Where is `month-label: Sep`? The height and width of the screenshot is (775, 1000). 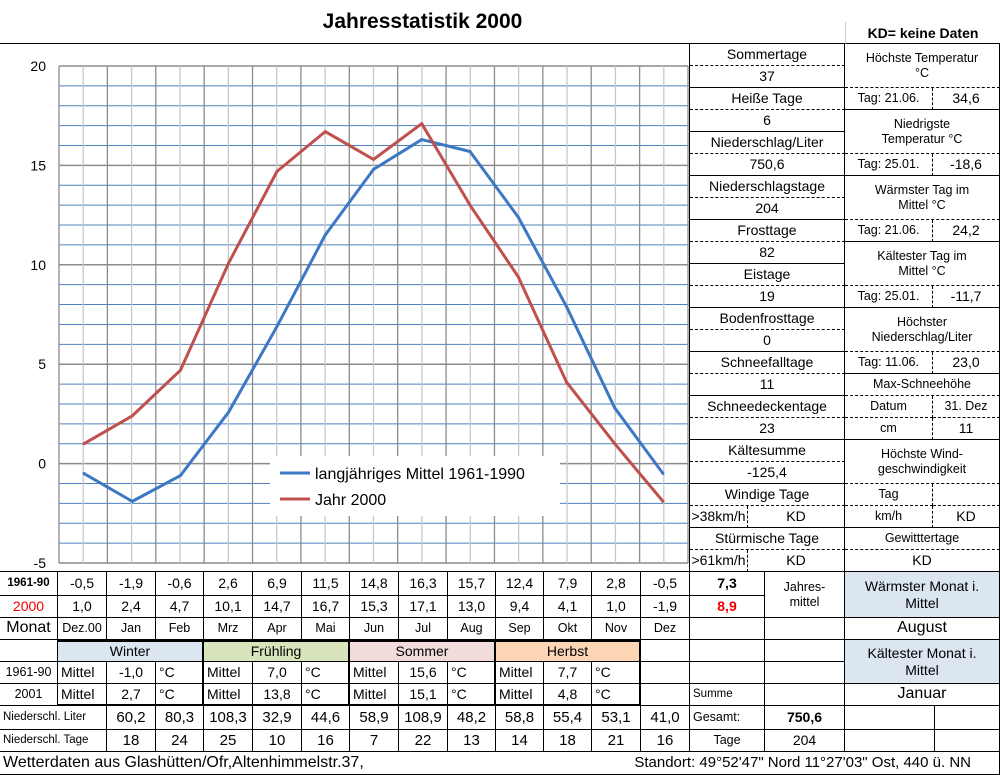 month-label: Sep is located at coordinates (520, 629).